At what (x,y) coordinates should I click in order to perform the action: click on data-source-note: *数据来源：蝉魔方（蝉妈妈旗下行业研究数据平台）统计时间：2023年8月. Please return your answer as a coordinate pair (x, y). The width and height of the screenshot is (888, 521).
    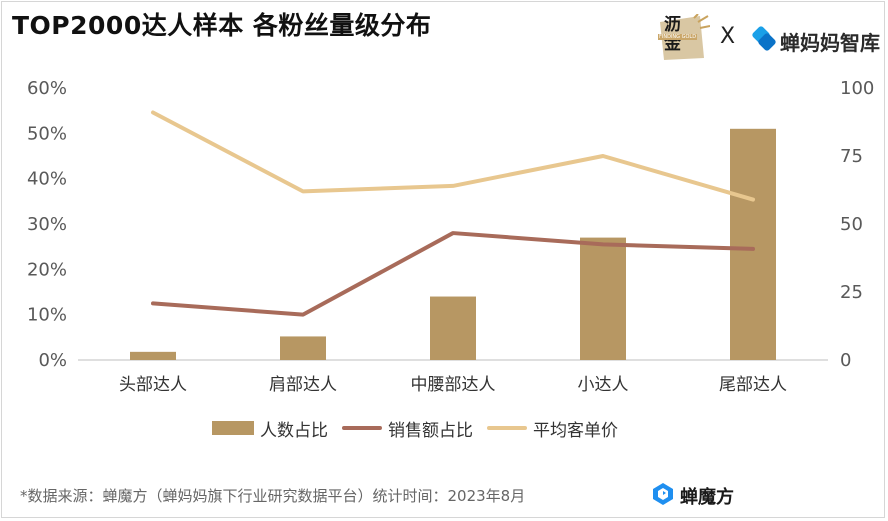
    Looking at the image, I should click on (273, 496).